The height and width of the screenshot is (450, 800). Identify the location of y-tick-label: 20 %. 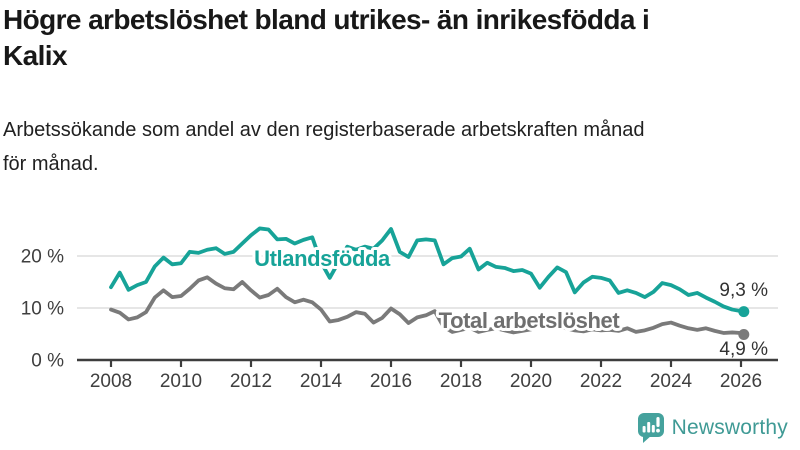
(42, 257).